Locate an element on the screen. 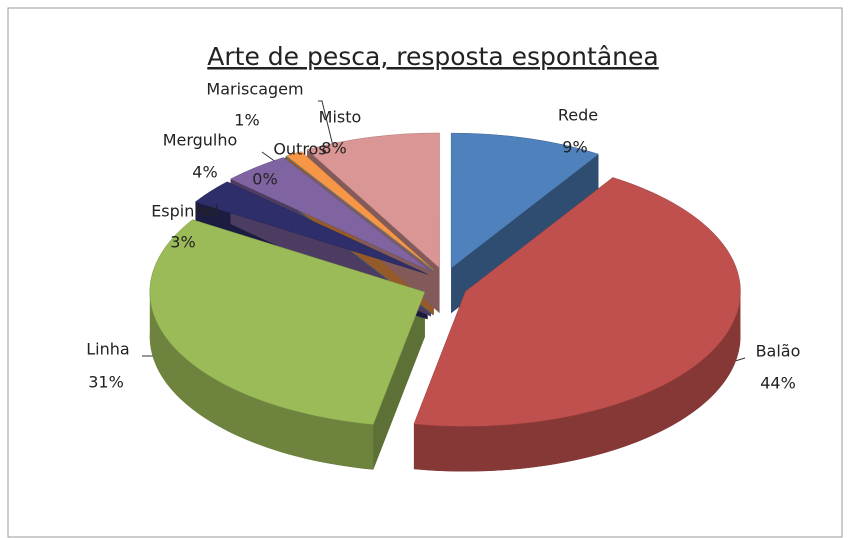 This screenshot has width=851, height=538. slice-value-label: 9% is located at coordinates (574, 147).